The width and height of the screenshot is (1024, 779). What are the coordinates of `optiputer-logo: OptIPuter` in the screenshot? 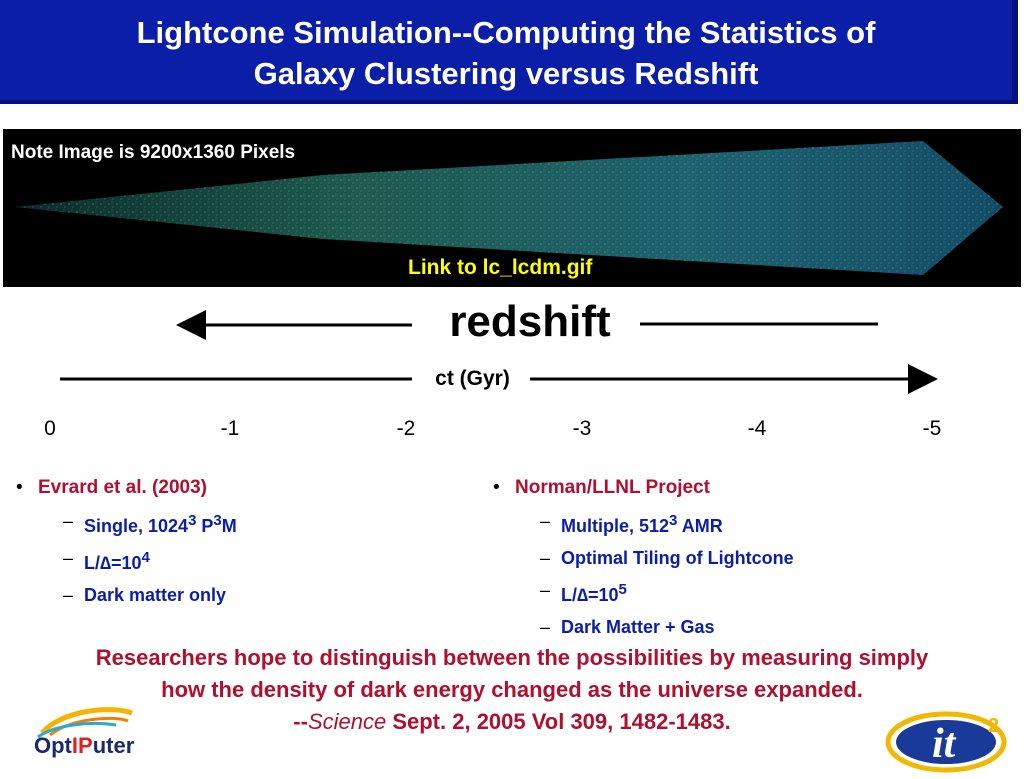 It's located at (85, 735).